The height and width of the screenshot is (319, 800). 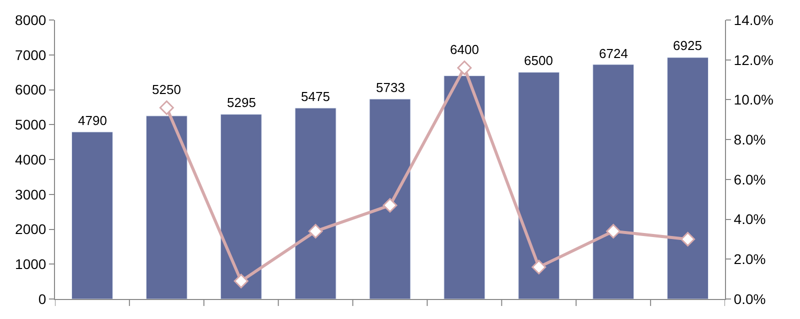 I want to click on y-tick-label: 7000, so click(x=30, y=54).